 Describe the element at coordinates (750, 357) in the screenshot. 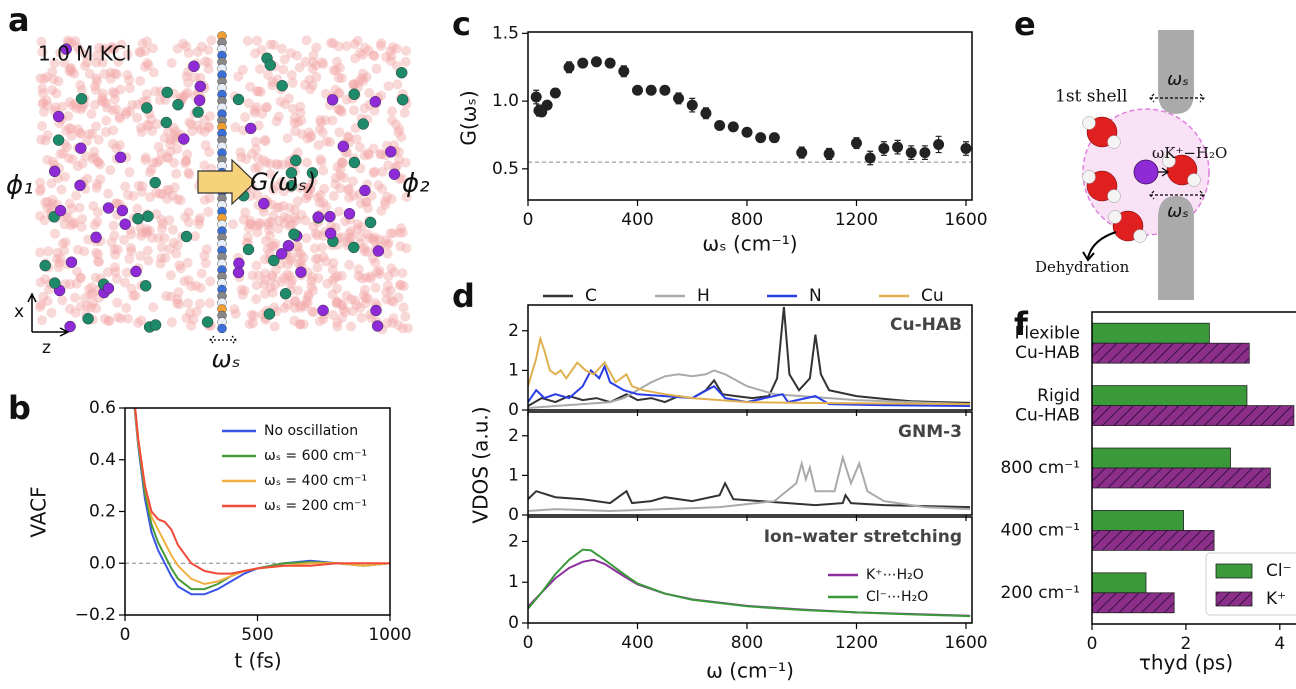

I see `plot-frame` at that location.